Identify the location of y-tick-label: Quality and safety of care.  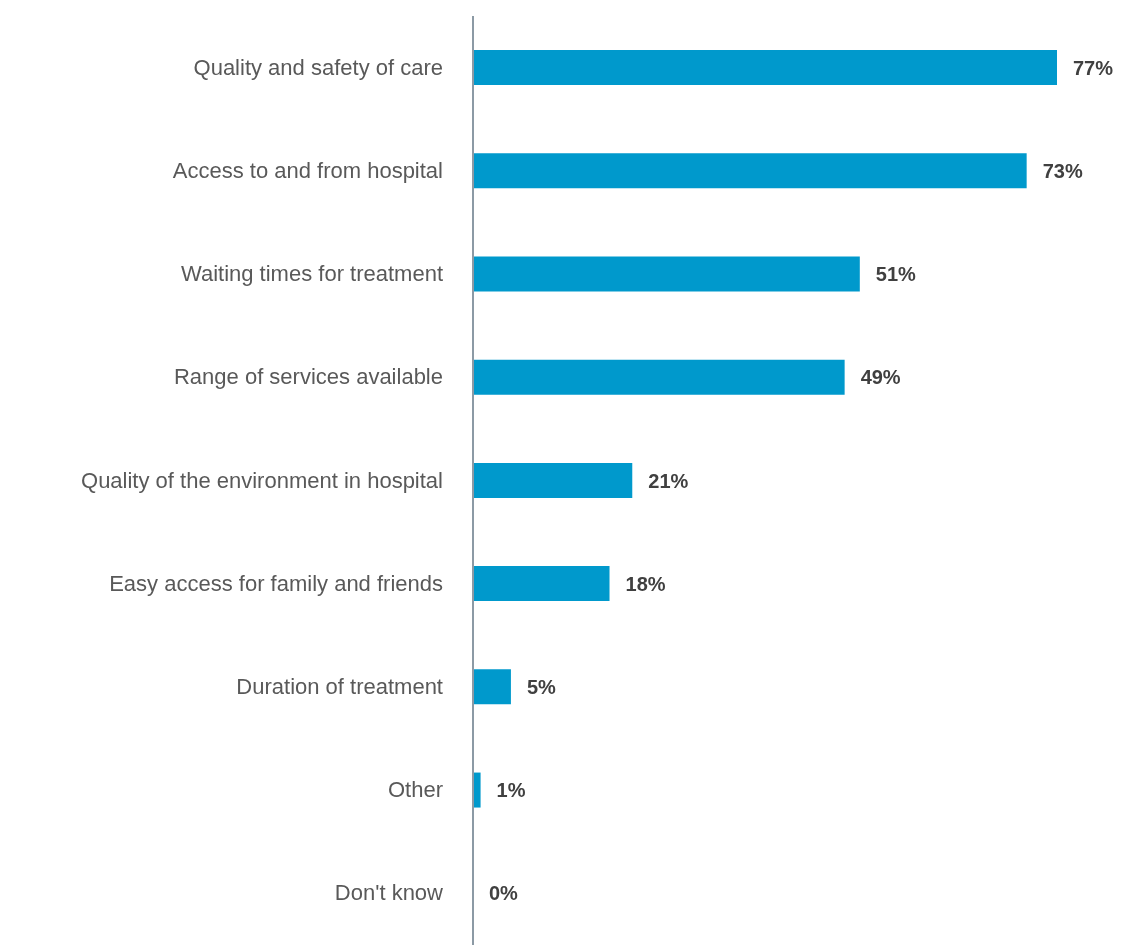
(318, 67).